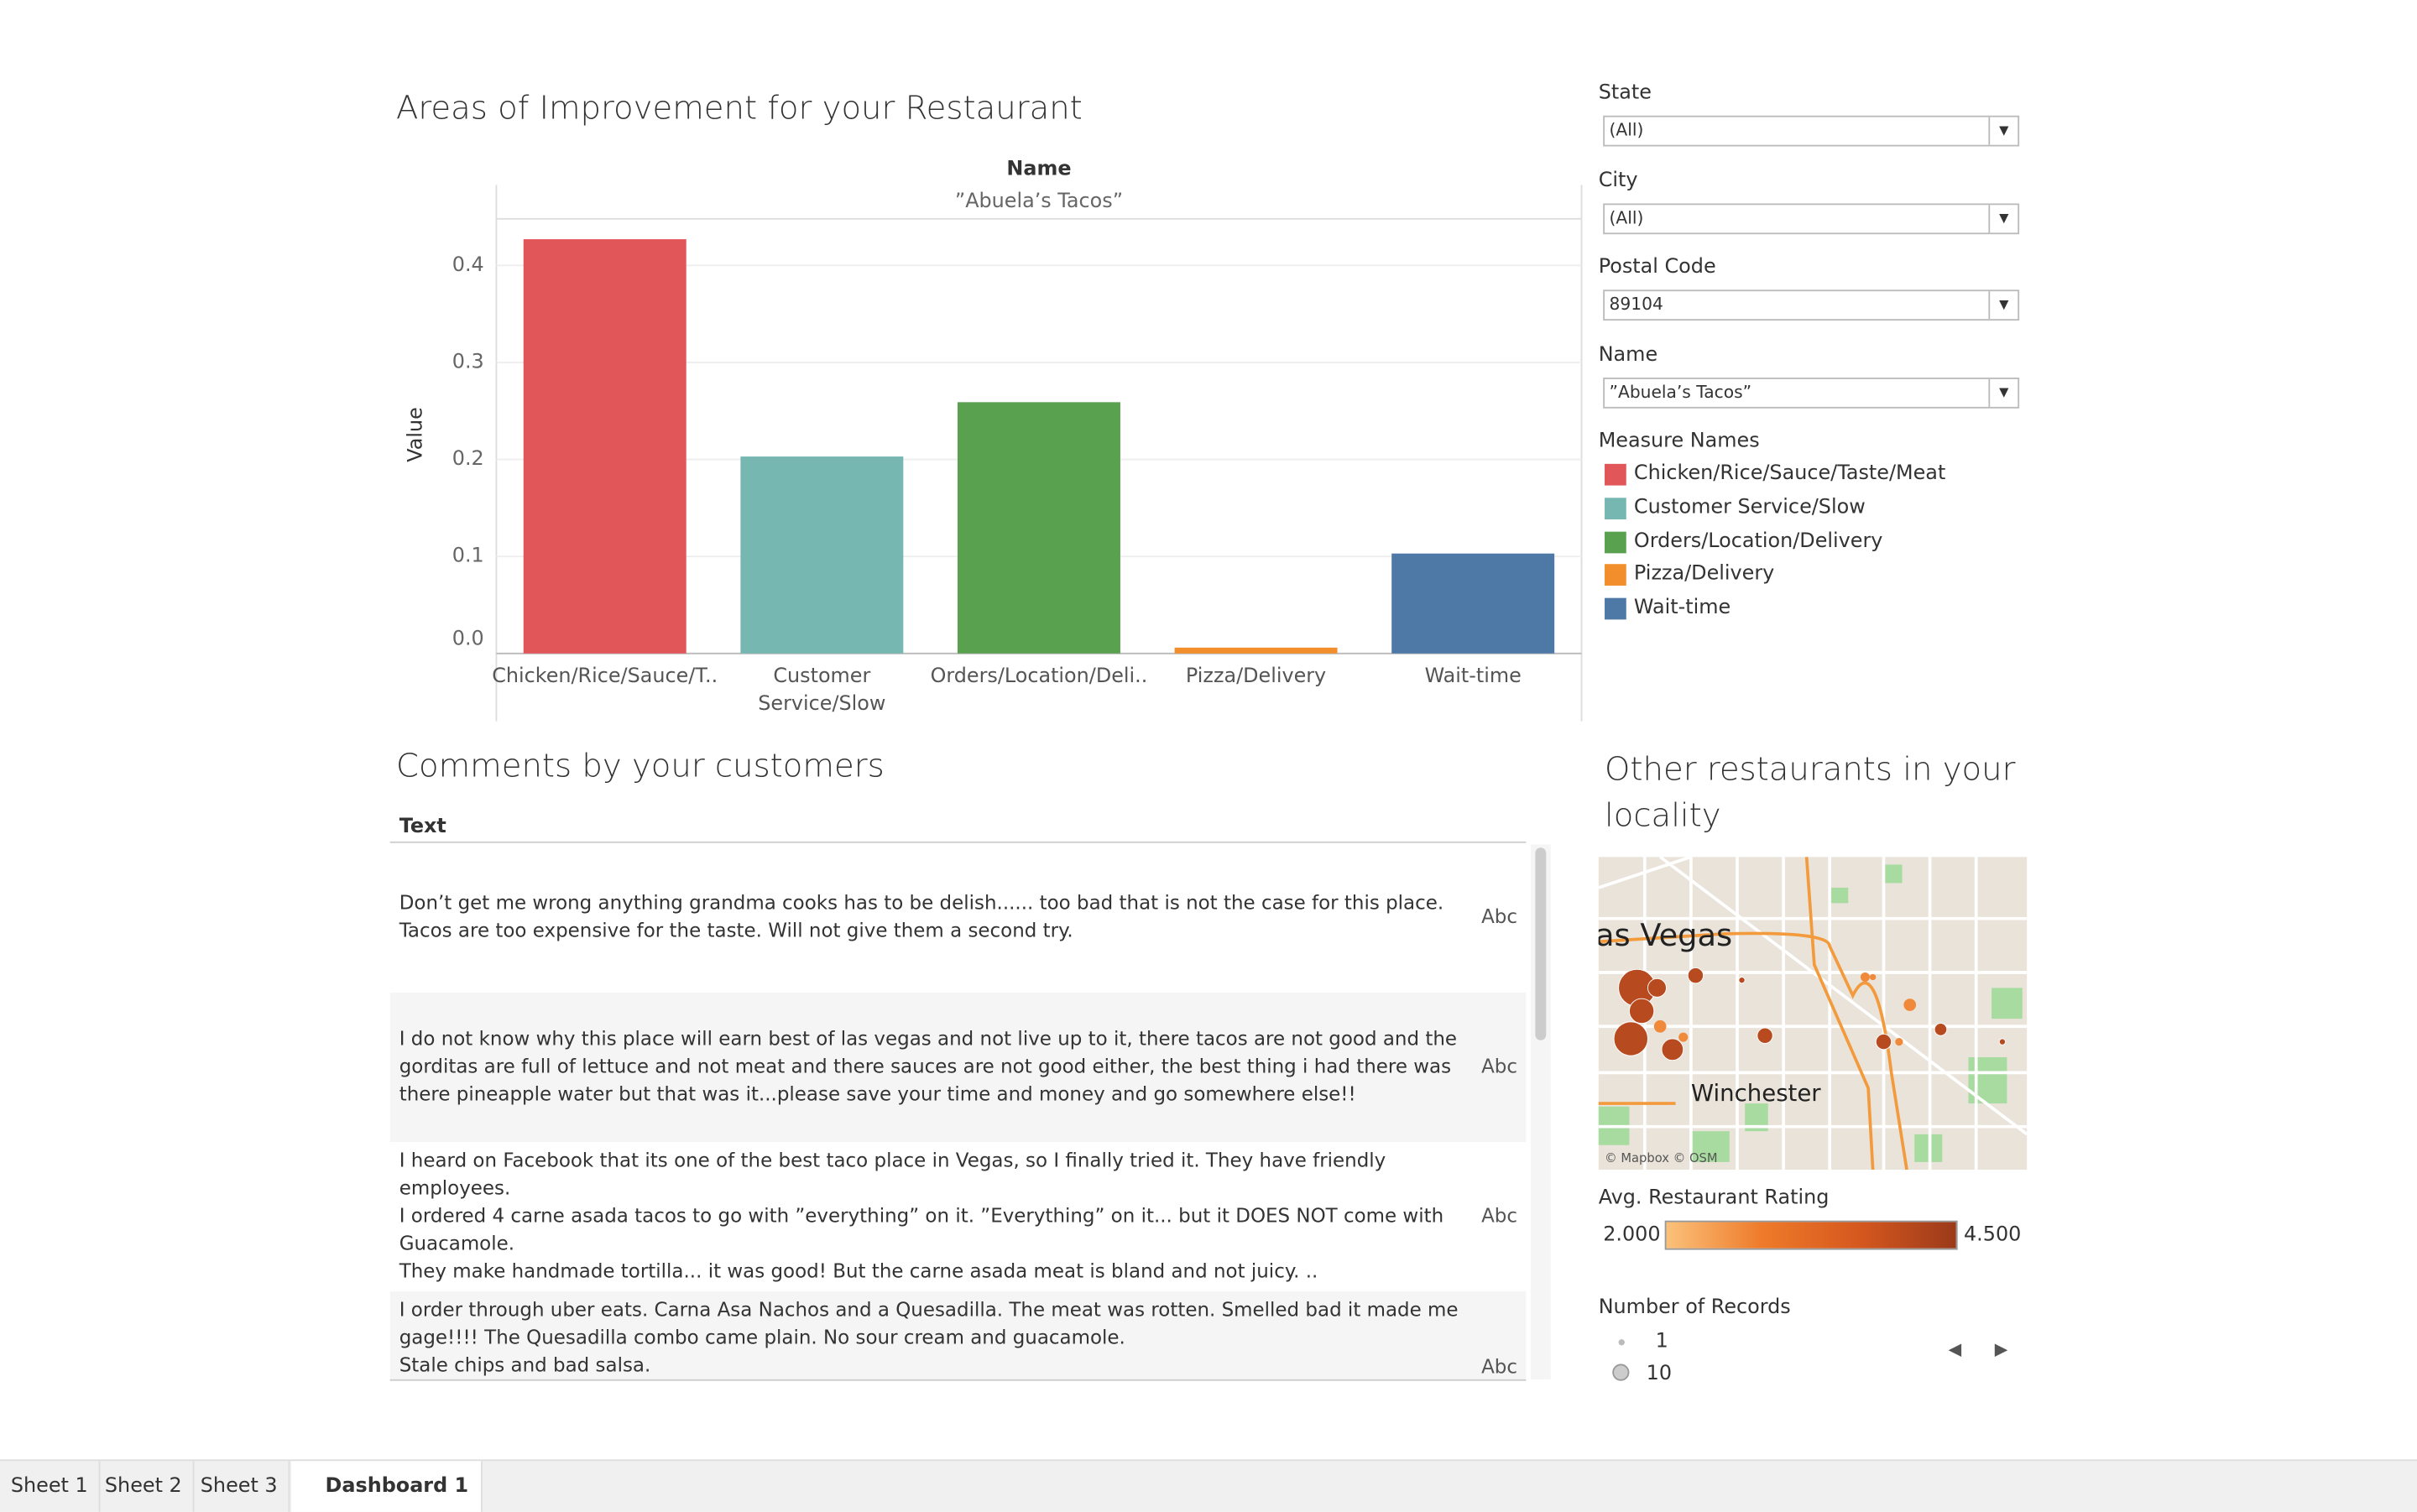  I want to click on size-legend-item: 1, so click(1661, 1341).